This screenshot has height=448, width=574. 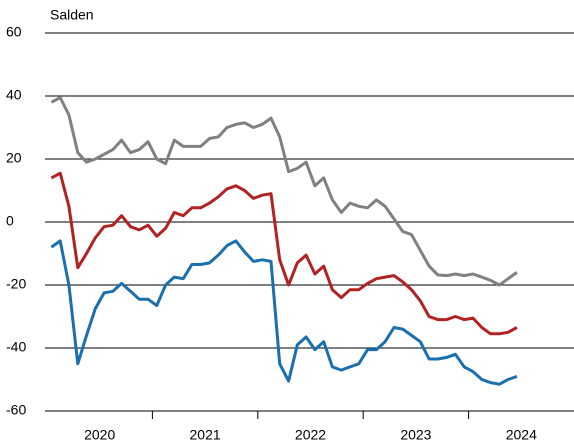 What do you see at coordinates (16, 347) in the screenshot?
I see `y-tick-label: -40` at bounding box center [16, 347].